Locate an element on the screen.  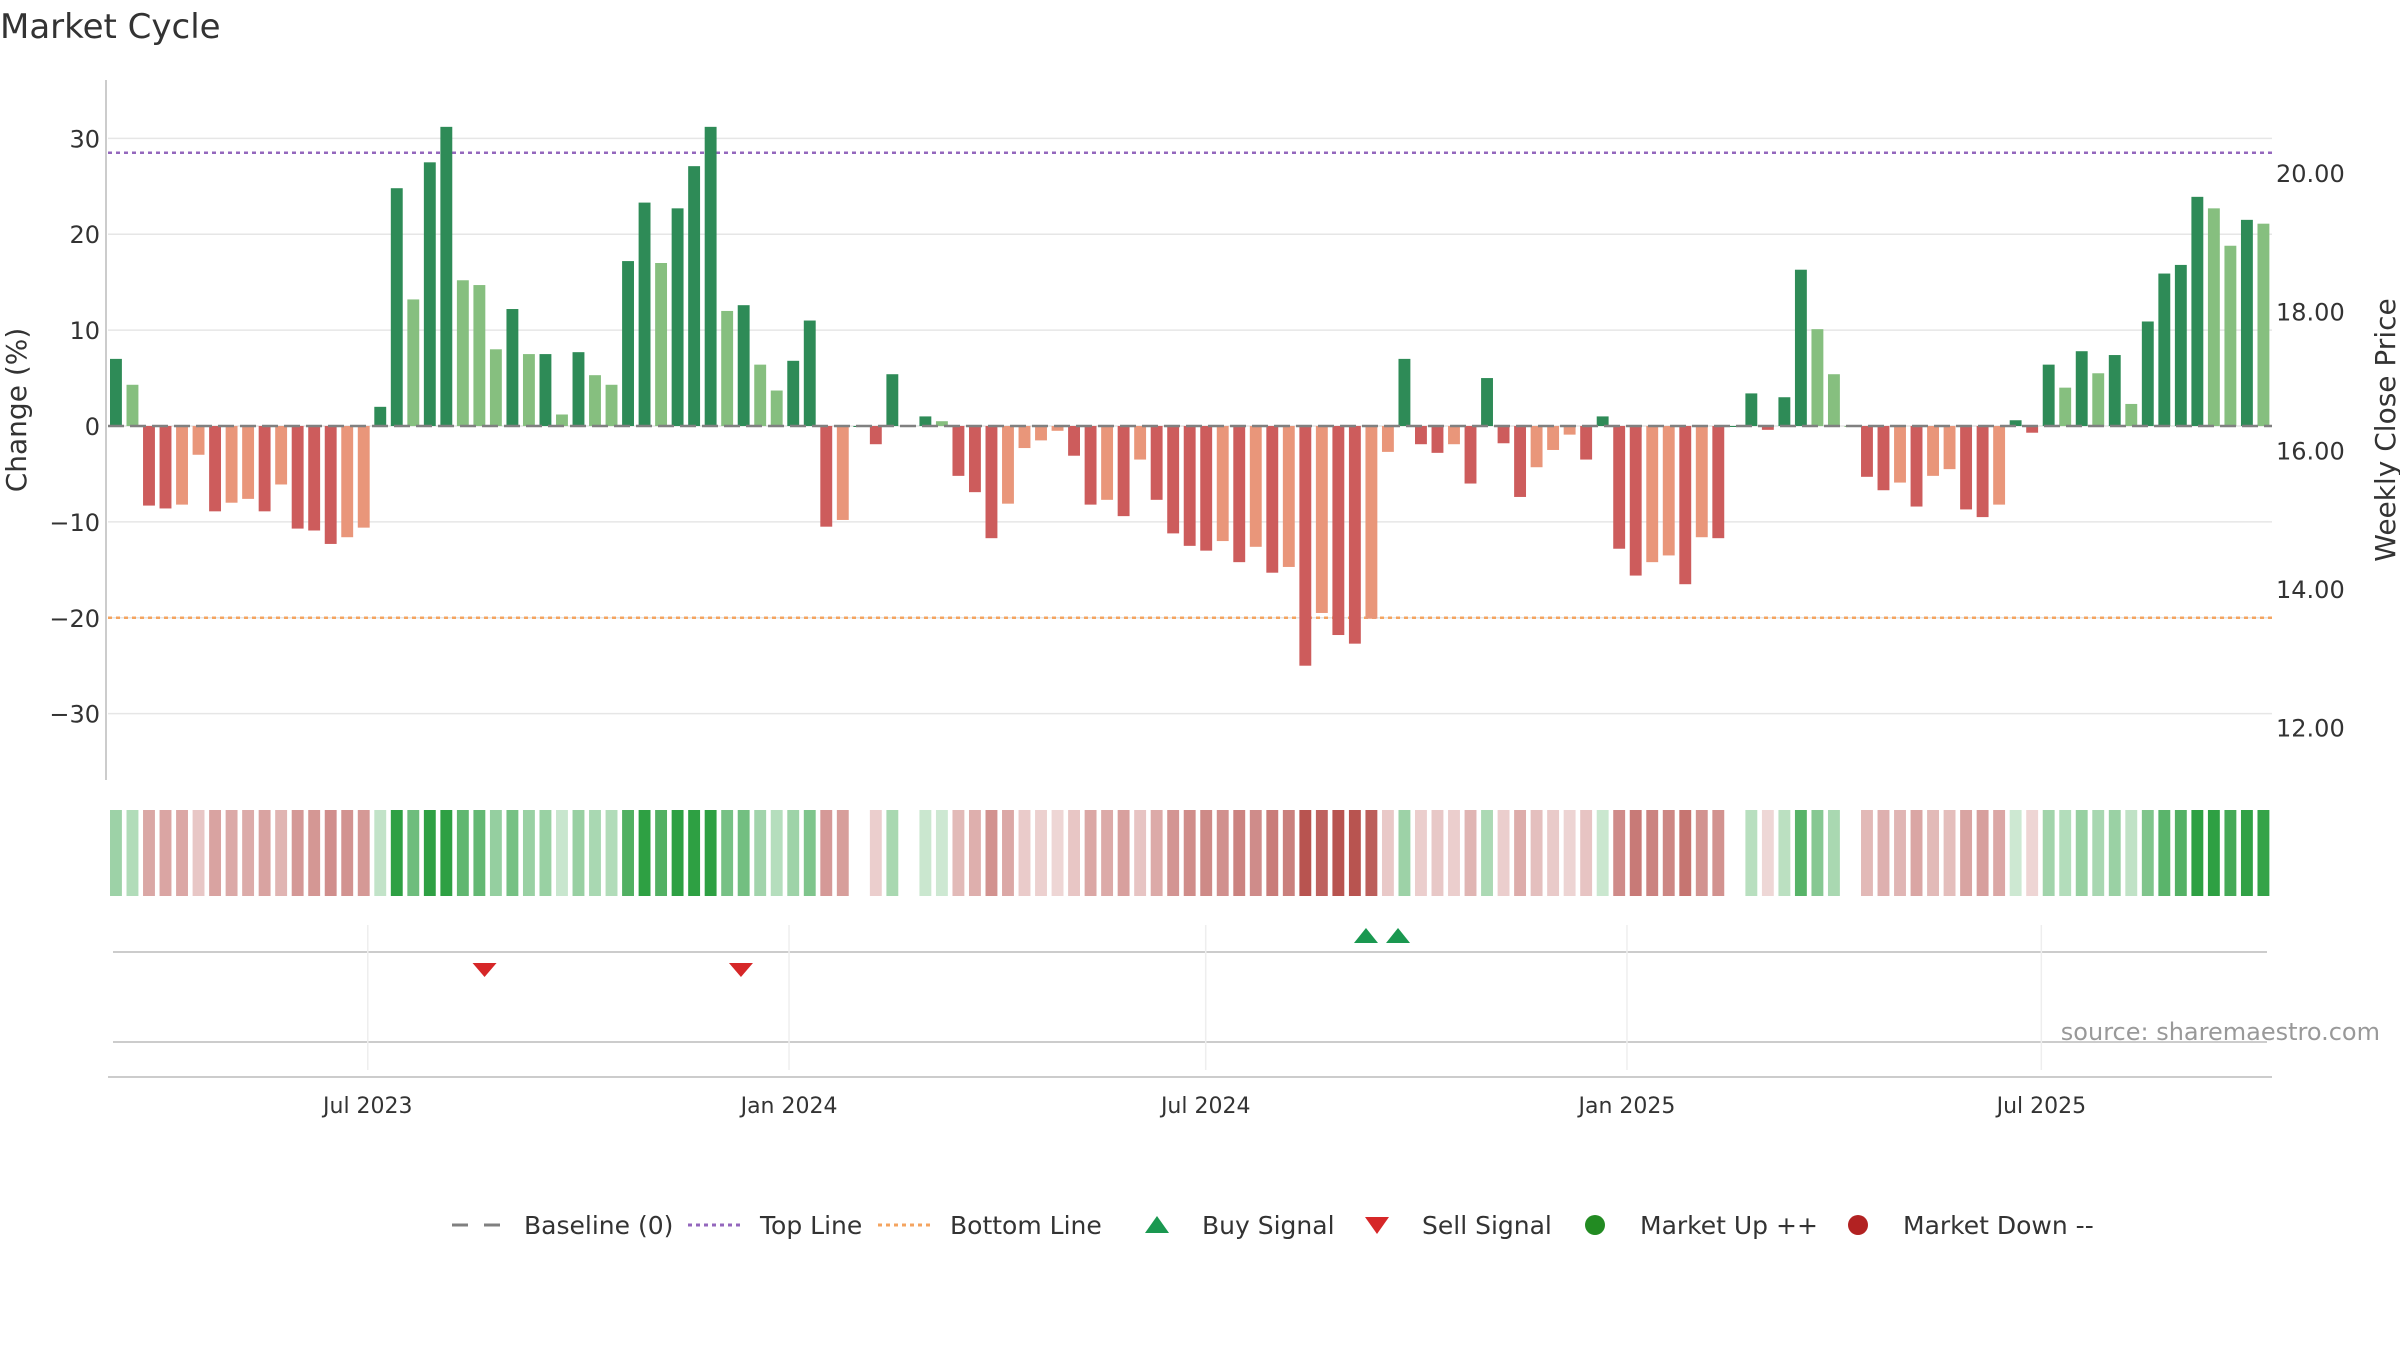
legend-item: Bottom Line is located at coordinates (990, 1225).